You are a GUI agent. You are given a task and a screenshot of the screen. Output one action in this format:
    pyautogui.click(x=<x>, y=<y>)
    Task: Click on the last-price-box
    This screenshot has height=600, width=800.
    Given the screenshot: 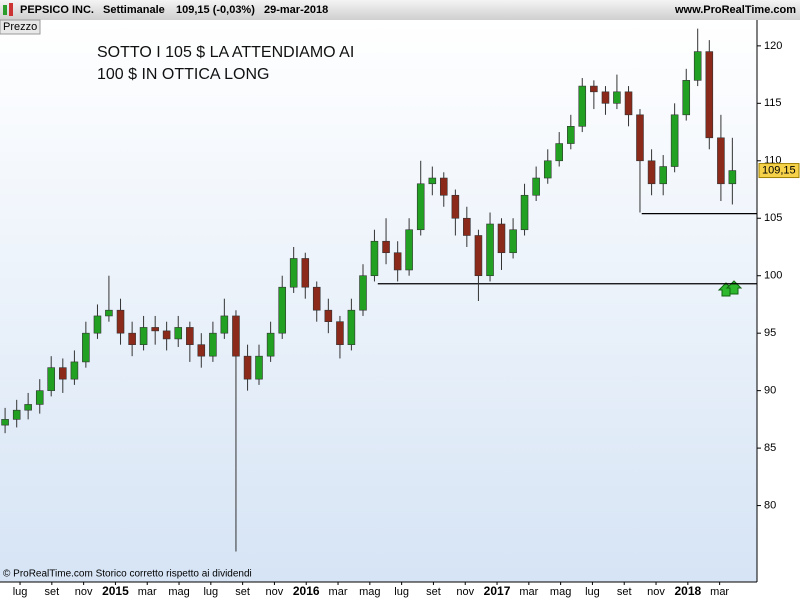 What is the action you would take?
    pyautogui.click(x=779, y=171)
    